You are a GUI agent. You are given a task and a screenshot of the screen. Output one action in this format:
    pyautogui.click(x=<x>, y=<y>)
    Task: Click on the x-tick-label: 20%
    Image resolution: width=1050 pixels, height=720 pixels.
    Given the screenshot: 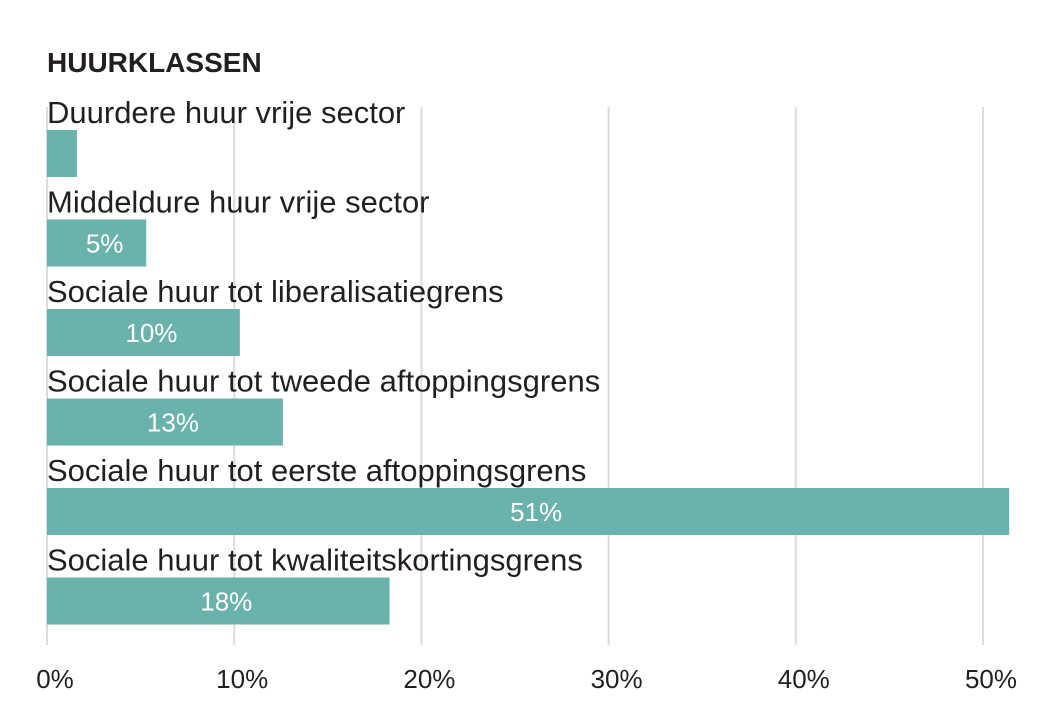 What is the action you would take?
    pyautogui.click(x=429, y=679)
    